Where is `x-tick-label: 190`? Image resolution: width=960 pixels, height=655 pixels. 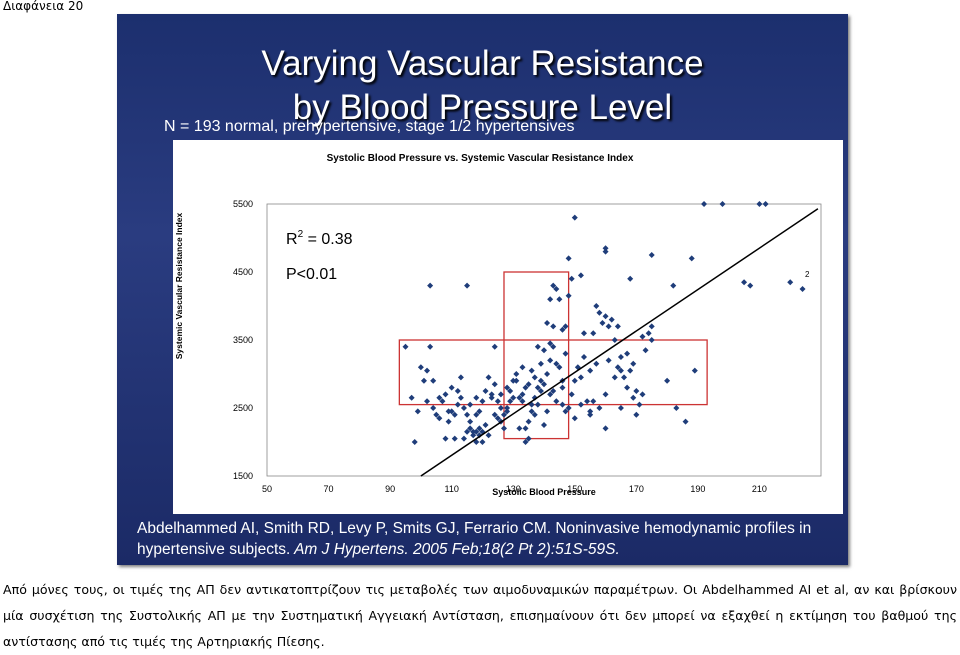
x-tick-label: 190 is located at coordinates (697, 489).